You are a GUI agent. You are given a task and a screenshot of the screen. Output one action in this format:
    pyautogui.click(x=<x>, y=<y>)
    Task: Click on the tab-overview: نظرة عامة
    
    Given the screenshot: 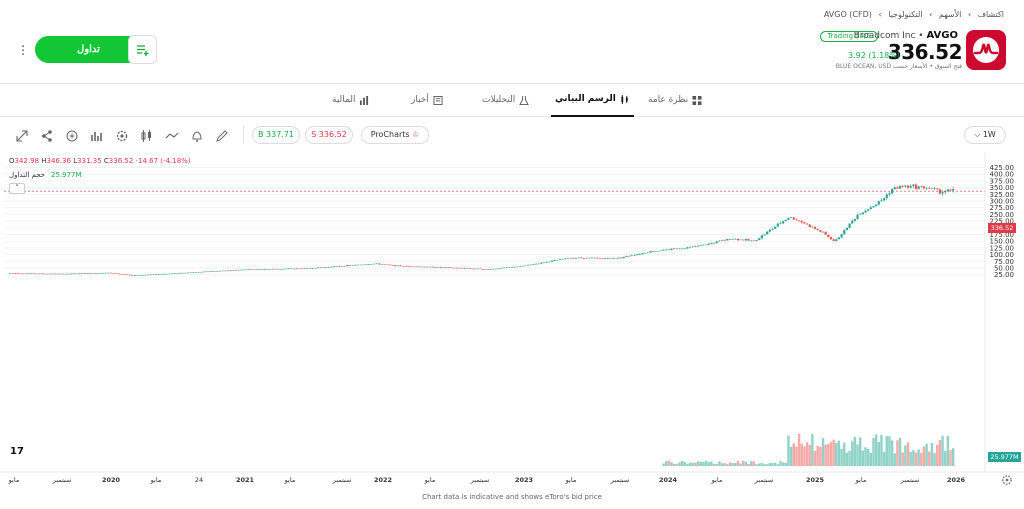 What is the action you would take?
    pyautogui.click(x=675, y=100)
    